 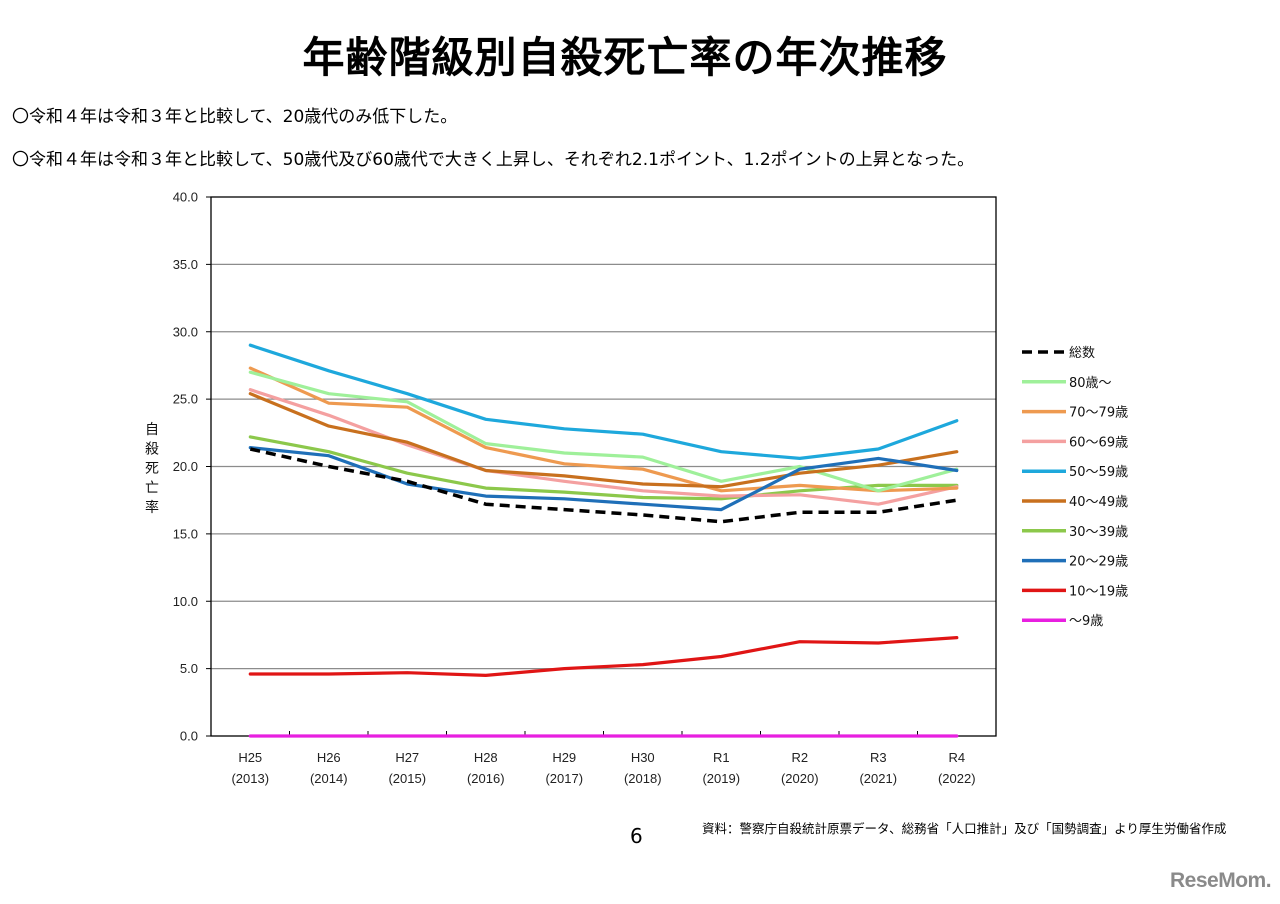 I want to click on series-line-80歳〜, so click(x=603, y=431).